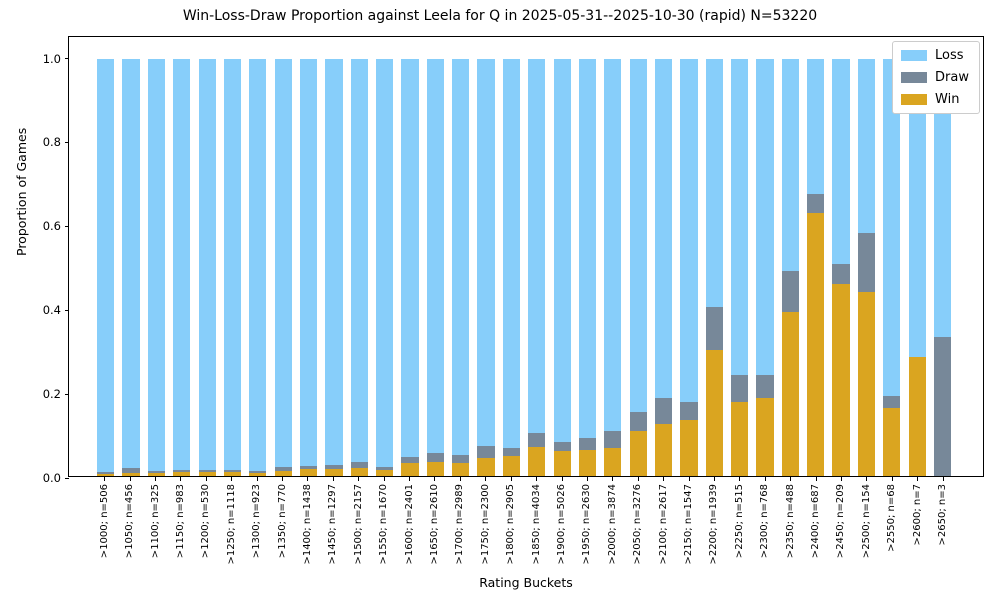 Image resolution: width=1000 pixels, height=600 pixels. I want to click on bar->1100, so click(156, 267).